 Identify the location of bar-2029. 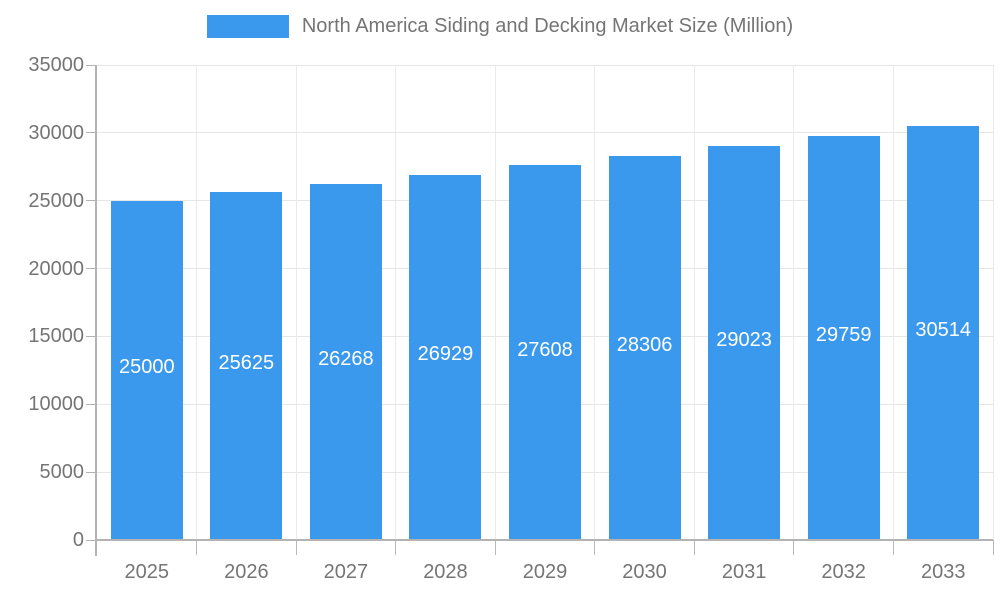
(545, 352).